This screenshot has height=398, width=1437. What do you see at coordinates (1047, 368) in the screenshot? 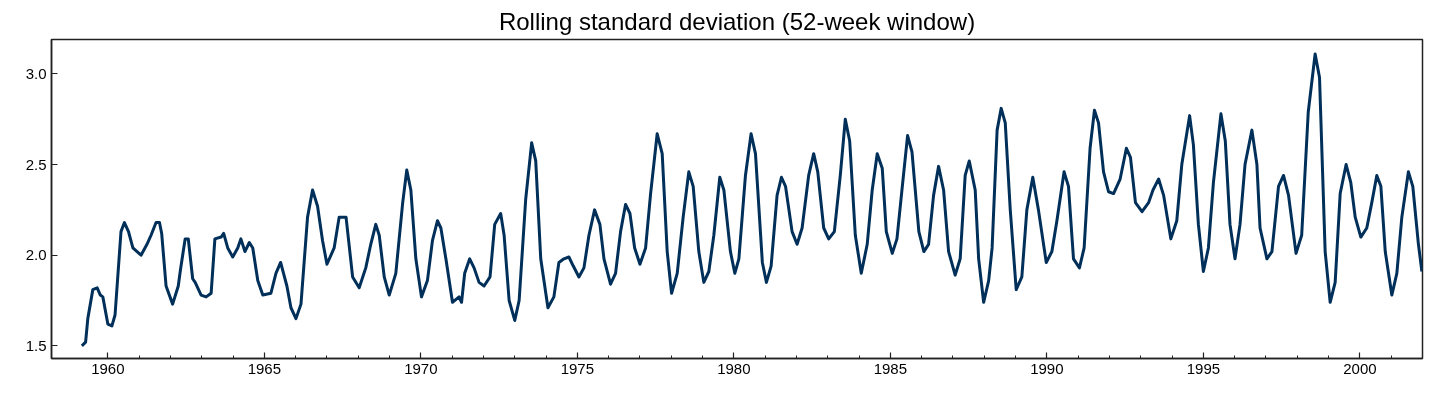
I see `x-tick-label: 1990` at bounding box center [1047, 368].